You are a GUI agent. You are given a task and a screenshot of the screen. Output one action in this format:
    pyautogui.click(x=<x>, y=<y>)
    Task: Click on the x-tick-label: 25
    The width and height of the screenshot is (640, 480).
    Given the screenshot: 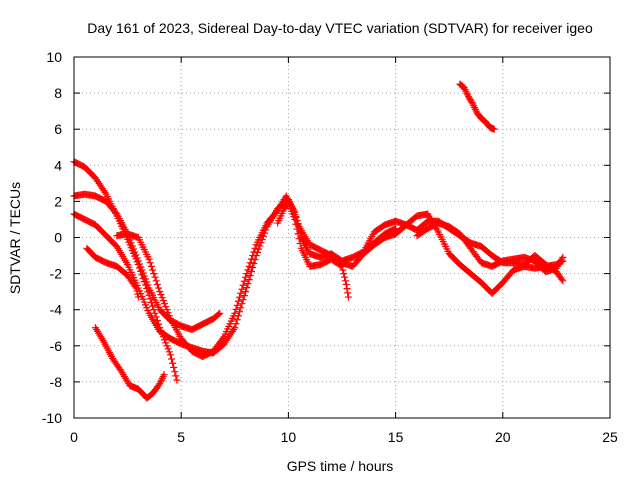 What is the action you would take?
    pyautogui.click(x=610, y=437)
    